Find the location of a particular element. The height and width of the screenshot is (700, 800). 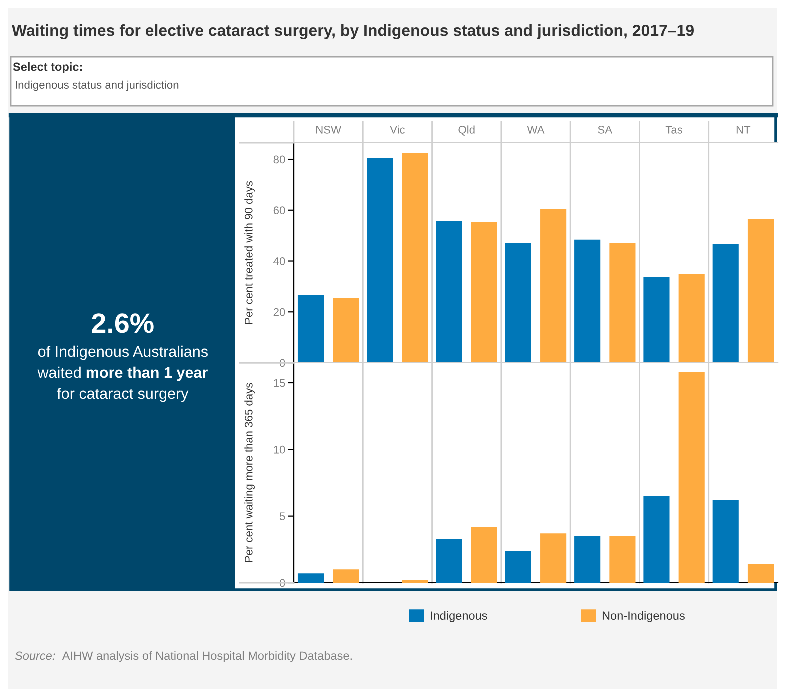

x-tick-label: Tas is located at coordinates (674, 130).